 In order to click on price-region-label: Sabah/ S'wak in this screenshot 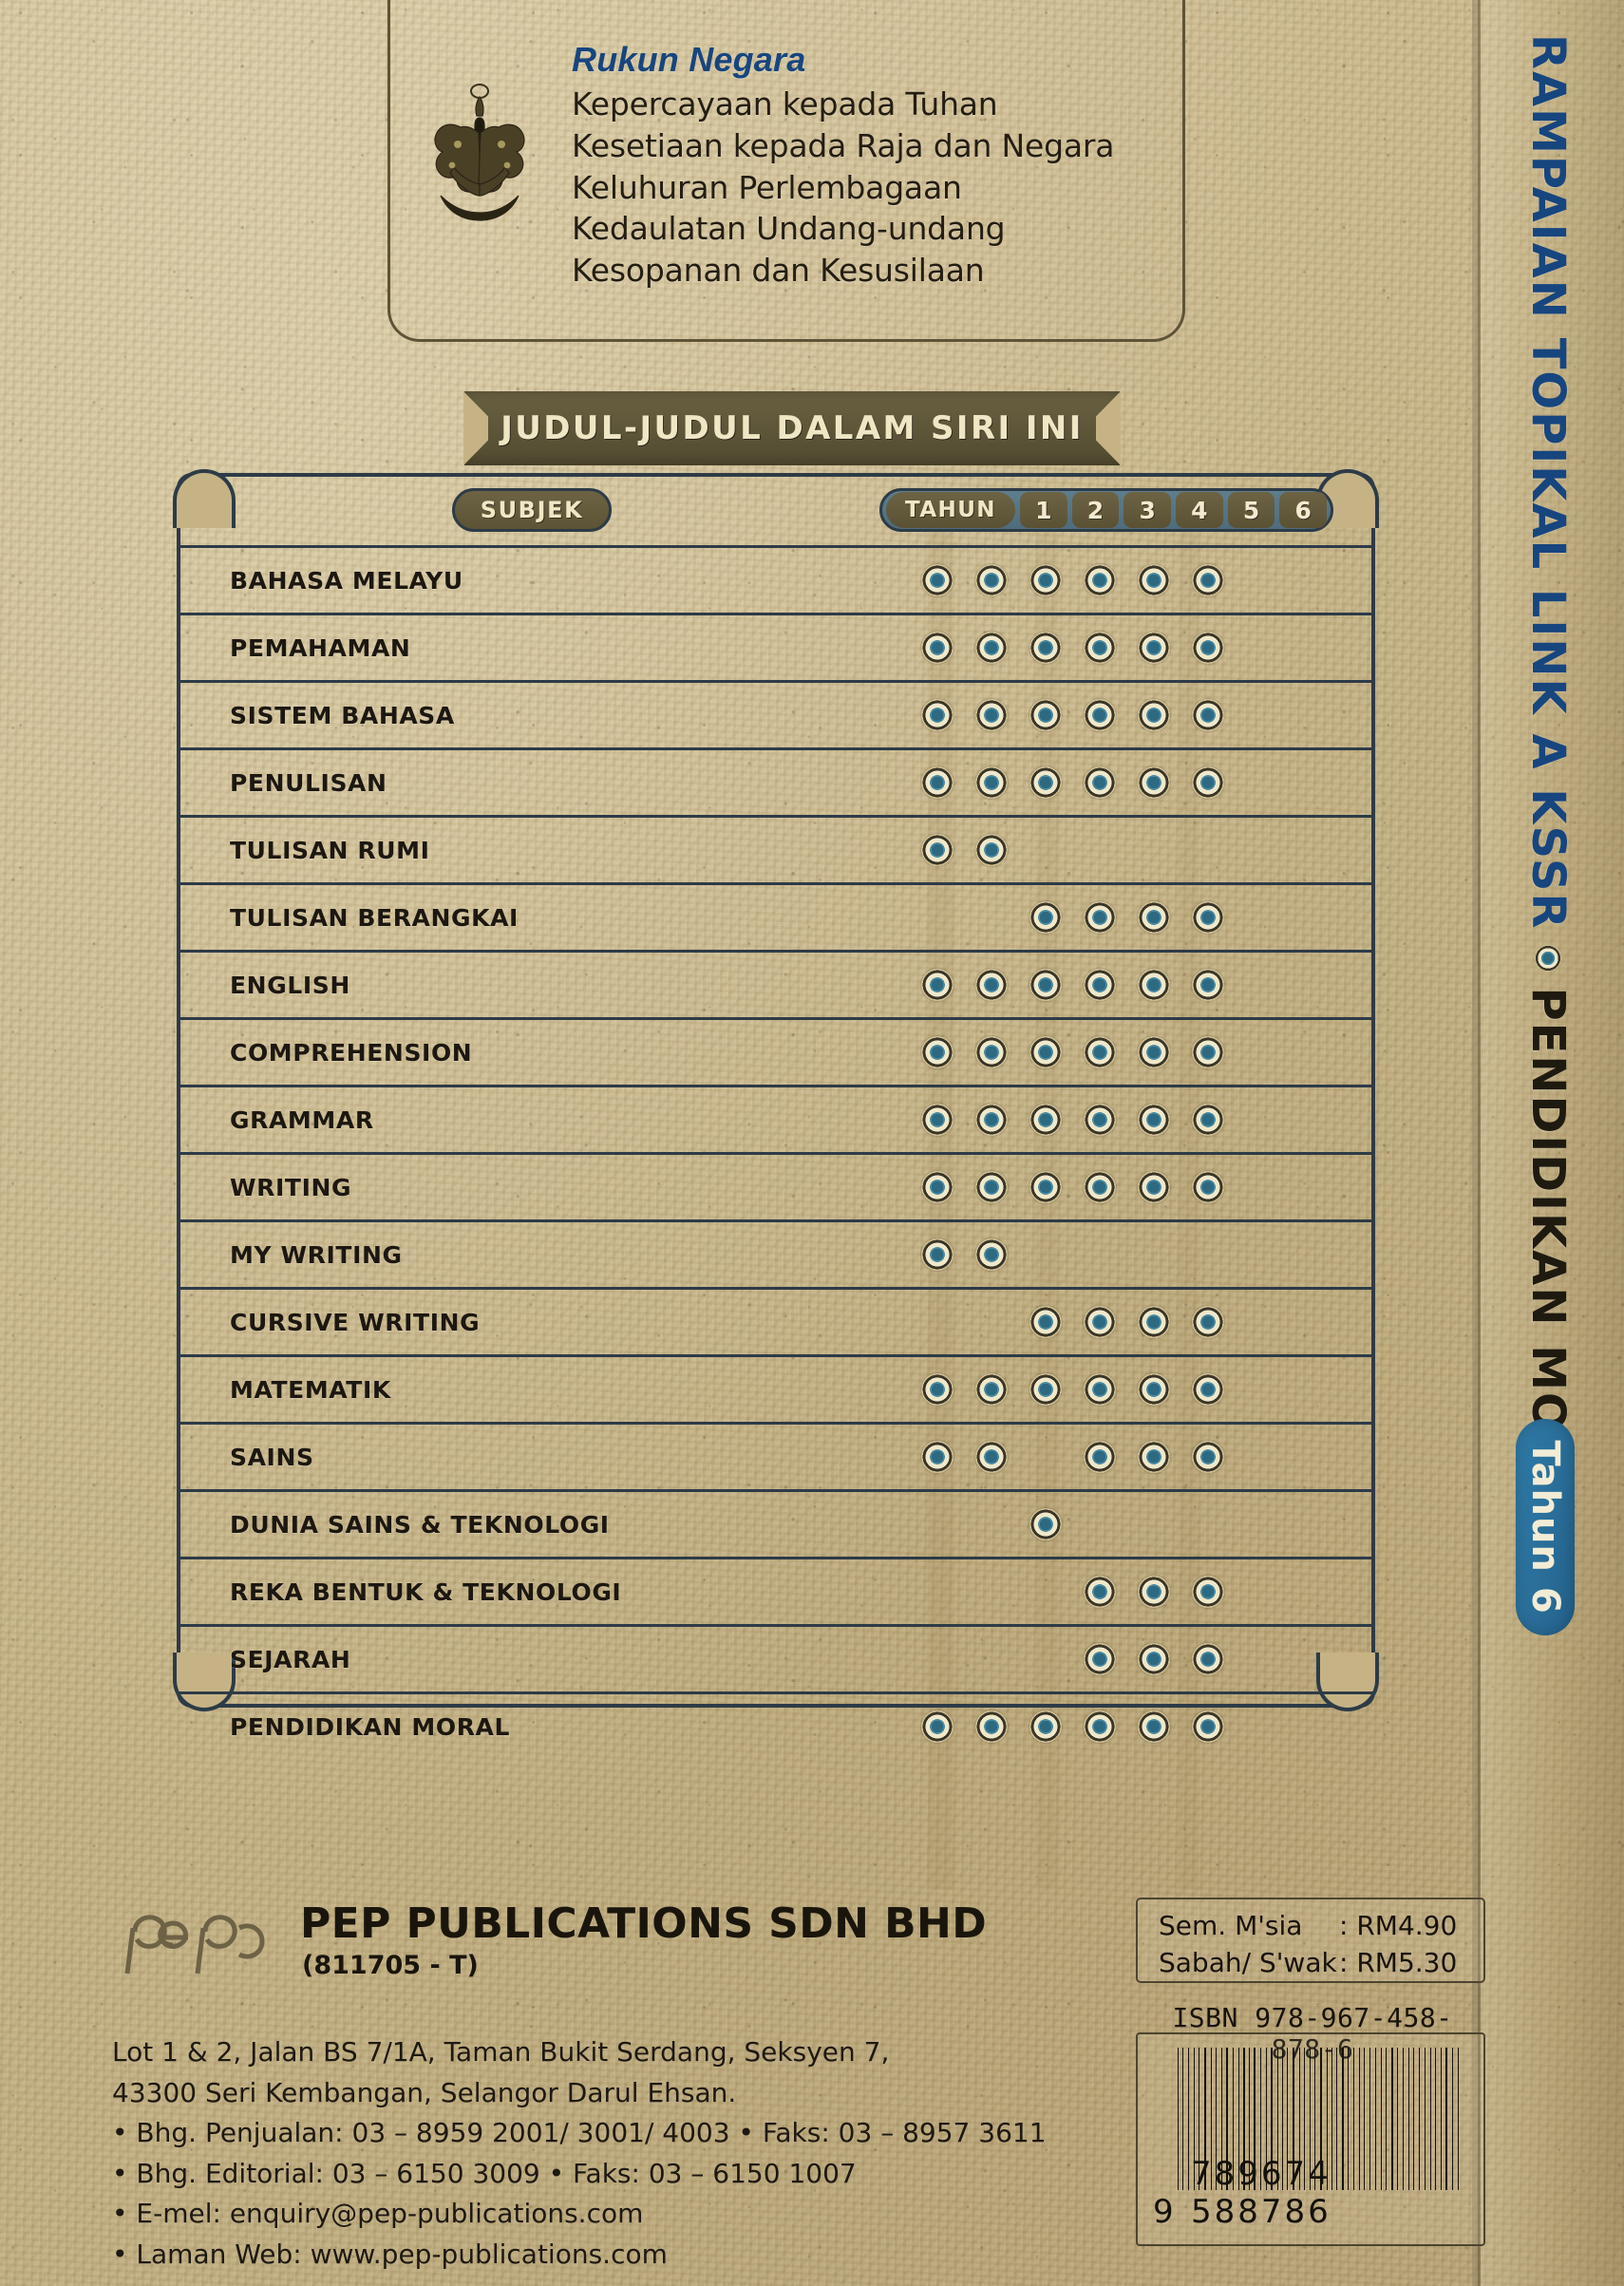, I will do `click(1248, 1962)`.